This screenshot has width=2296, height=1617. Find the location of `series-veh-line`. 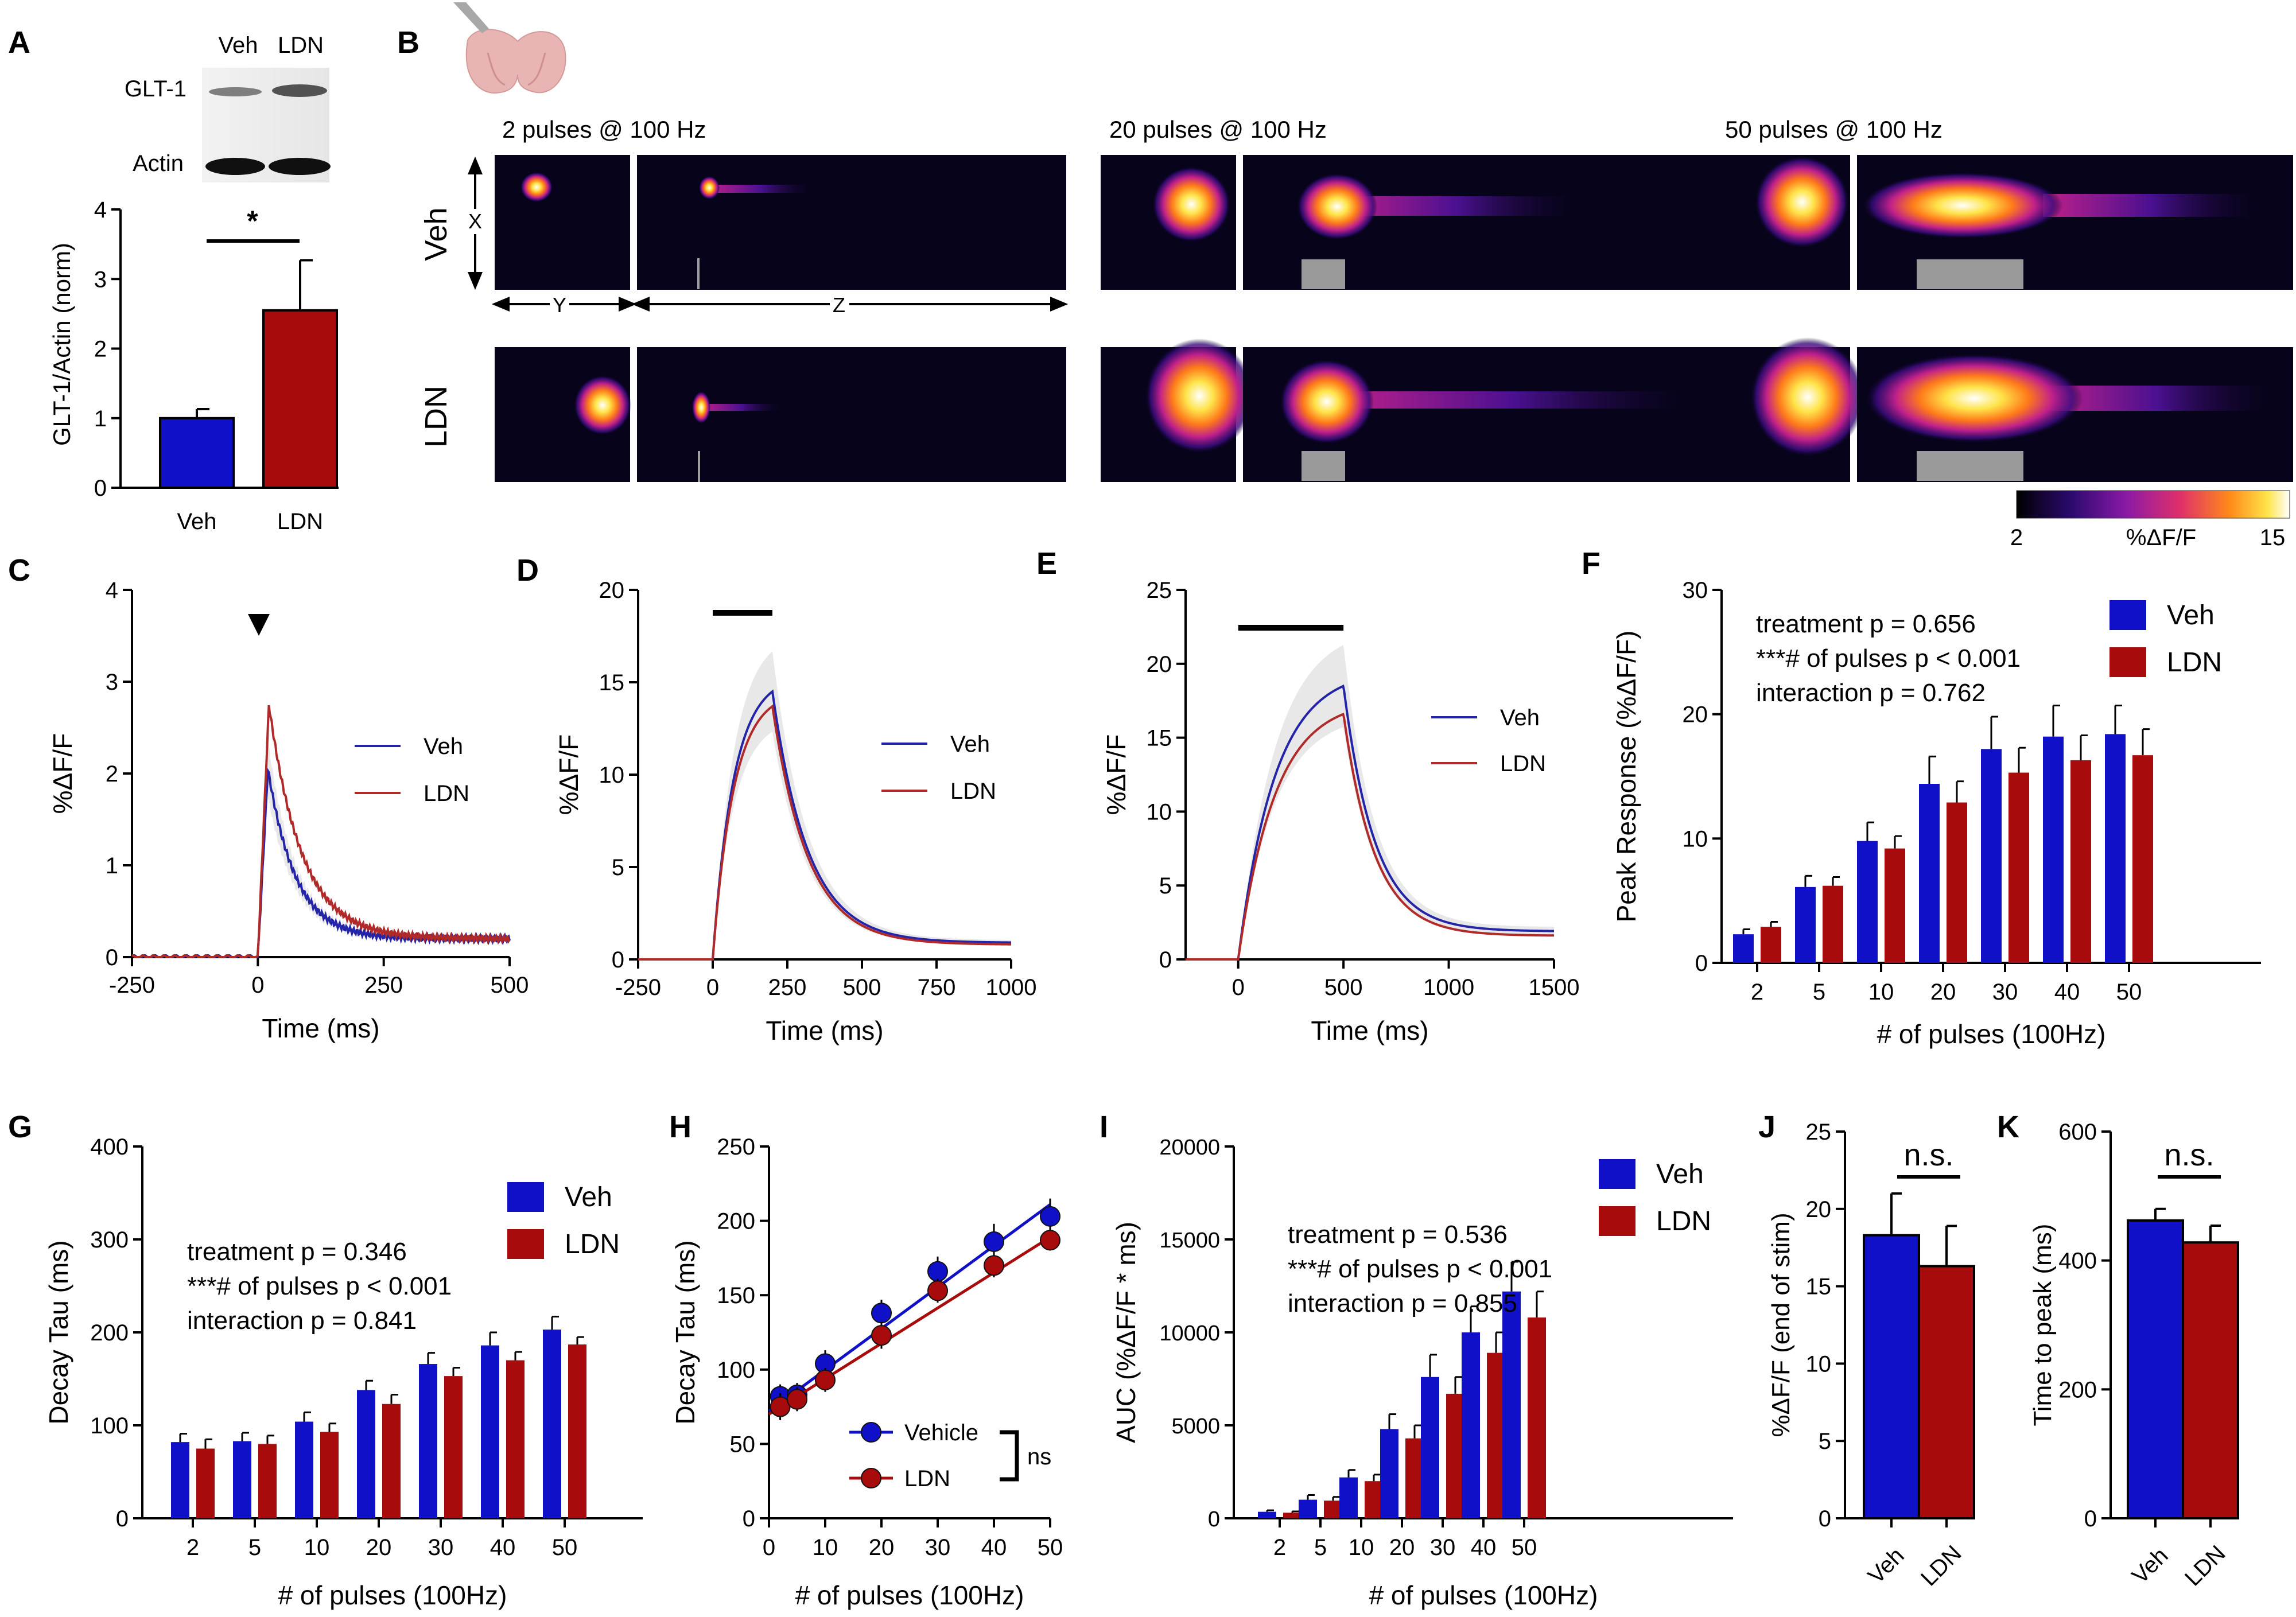

series-veh-line is located at coordinates (1370, 822).